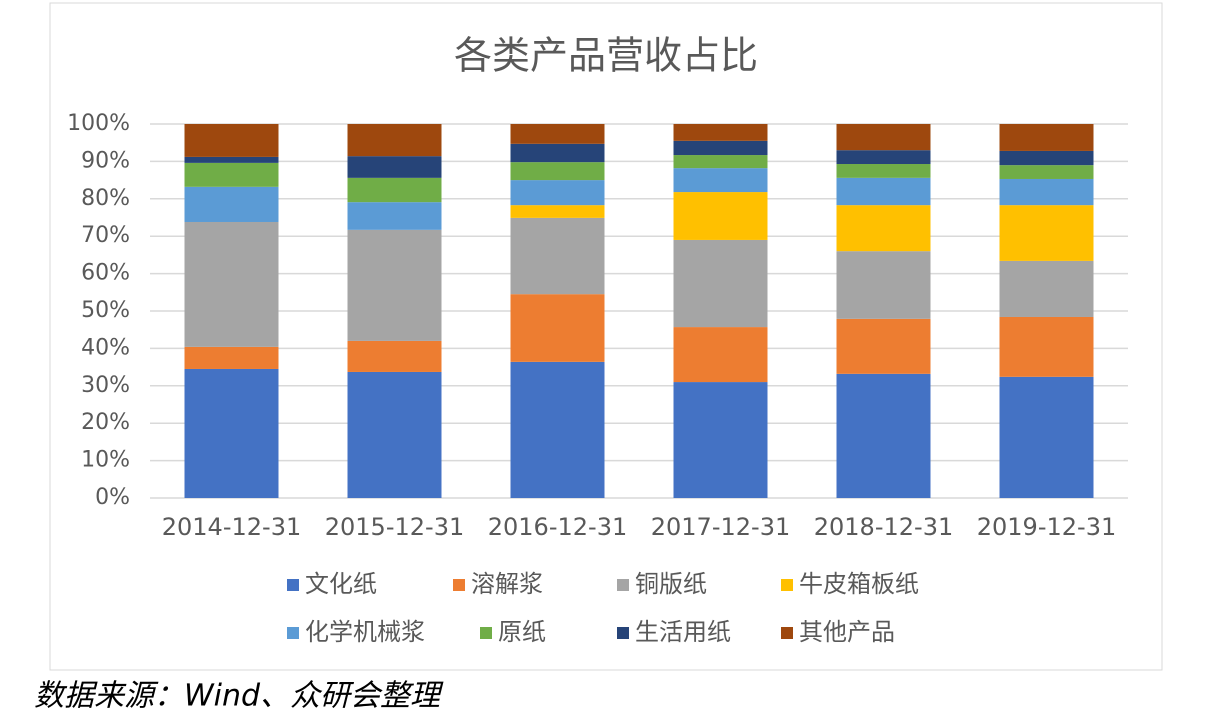 Image resolution: width=1214 pixels, height=728 pixels. What do you see at coordinates (105, 347) in the screenshot?
I see `y-tick-label: 40%` at bounding box center [105, 347].